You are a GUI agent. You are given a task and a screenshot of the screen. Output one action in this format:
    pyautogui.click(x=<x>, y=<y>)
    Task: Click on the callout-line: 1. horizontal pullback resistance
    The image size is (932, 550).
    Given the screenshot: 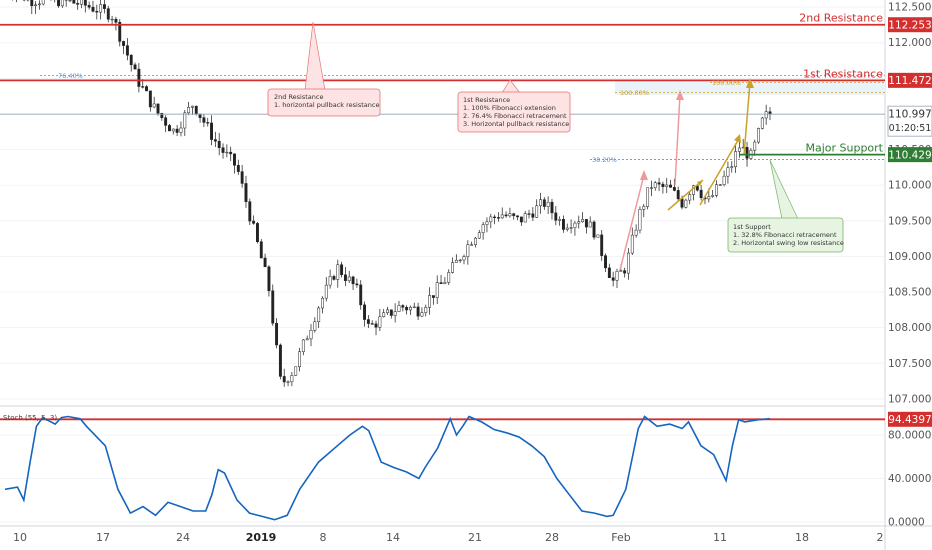 What is the action you would take?
    pyautogui.click(x=326, y=105)
    